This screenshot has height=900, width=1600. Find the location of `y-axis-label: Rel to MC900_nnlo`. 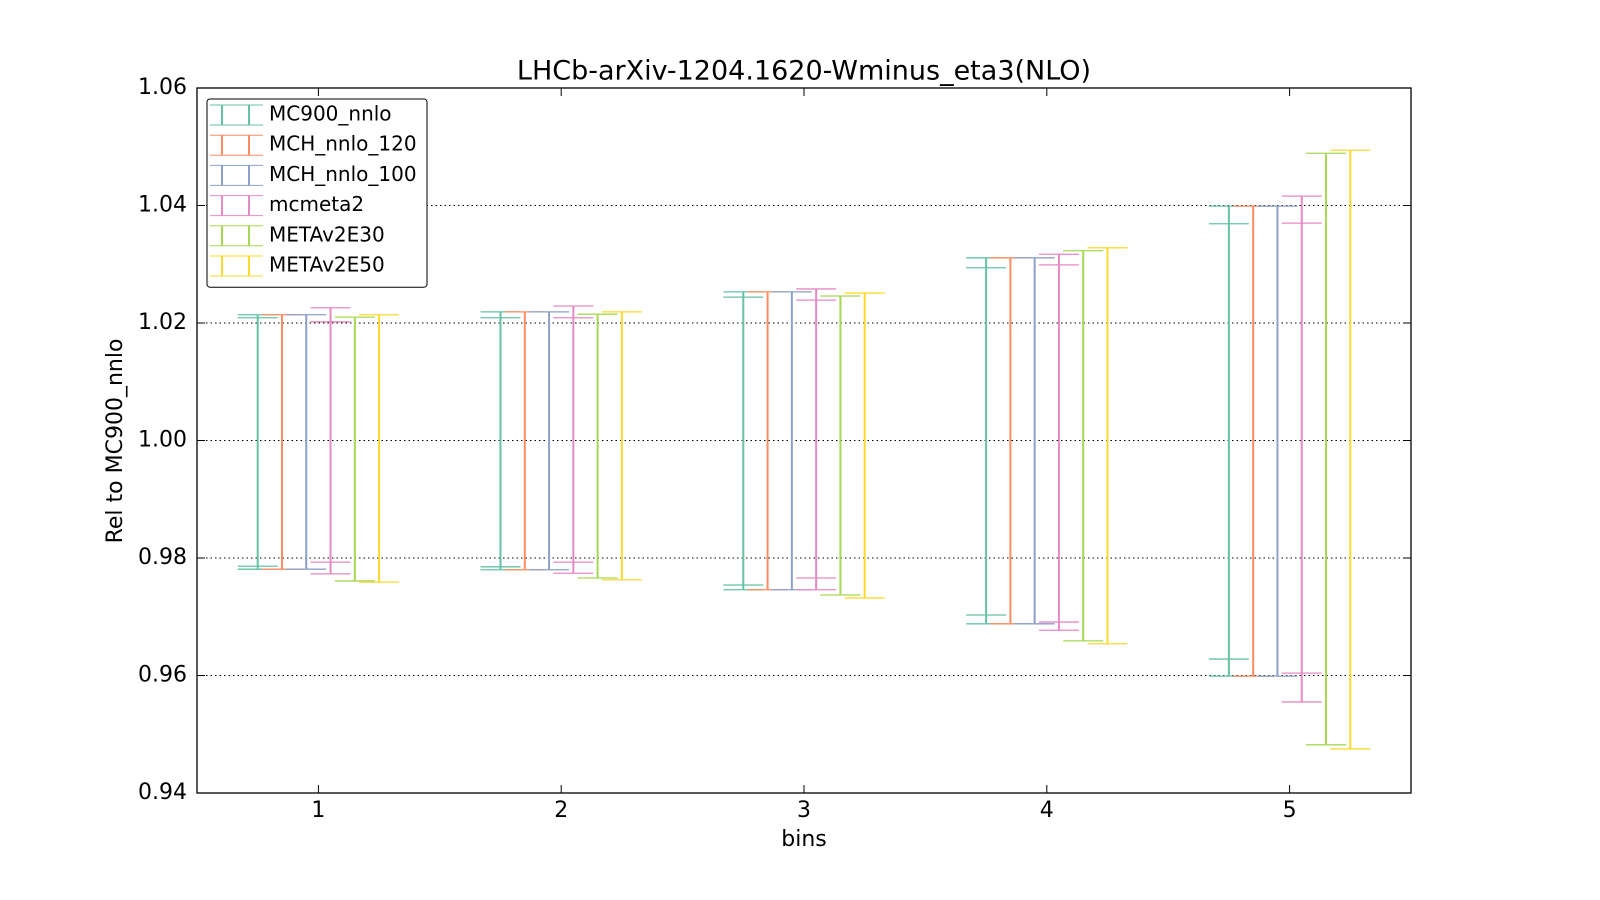

y-axis-label: Rel to MC900_nnlo is located at coordinates (115, 441).